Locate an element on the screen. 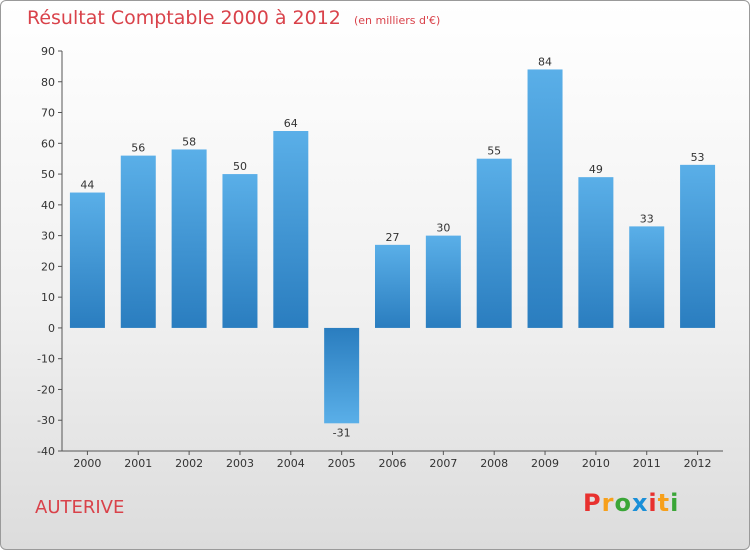 Image resolution: width=750 pixels, height=550 pixels. y-tick-label: -30 is located at coordinates (46, 420).